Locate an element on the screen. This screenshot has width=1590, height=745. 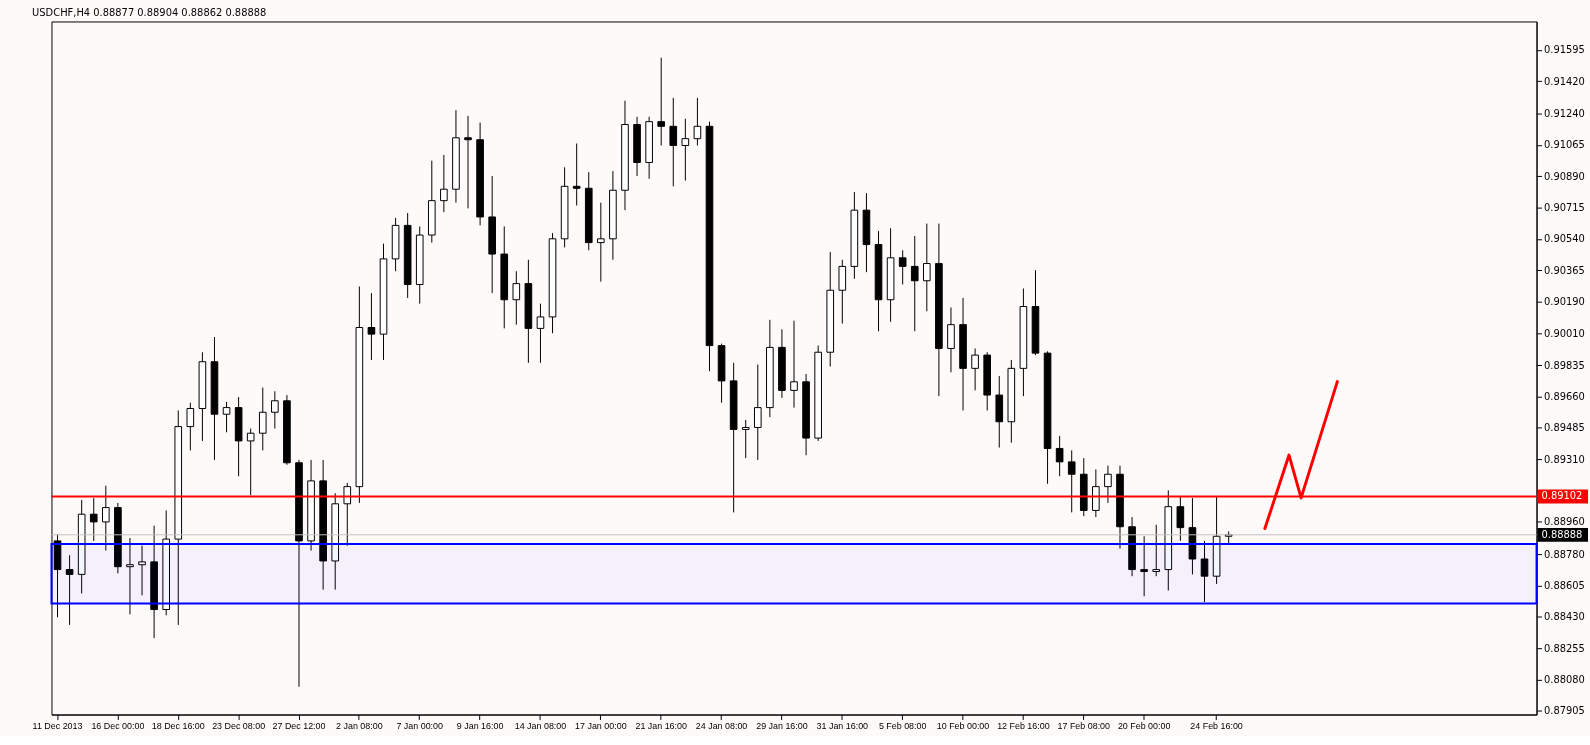
y-tick-label: 0.89660 is located at coordinates (1564, 396).